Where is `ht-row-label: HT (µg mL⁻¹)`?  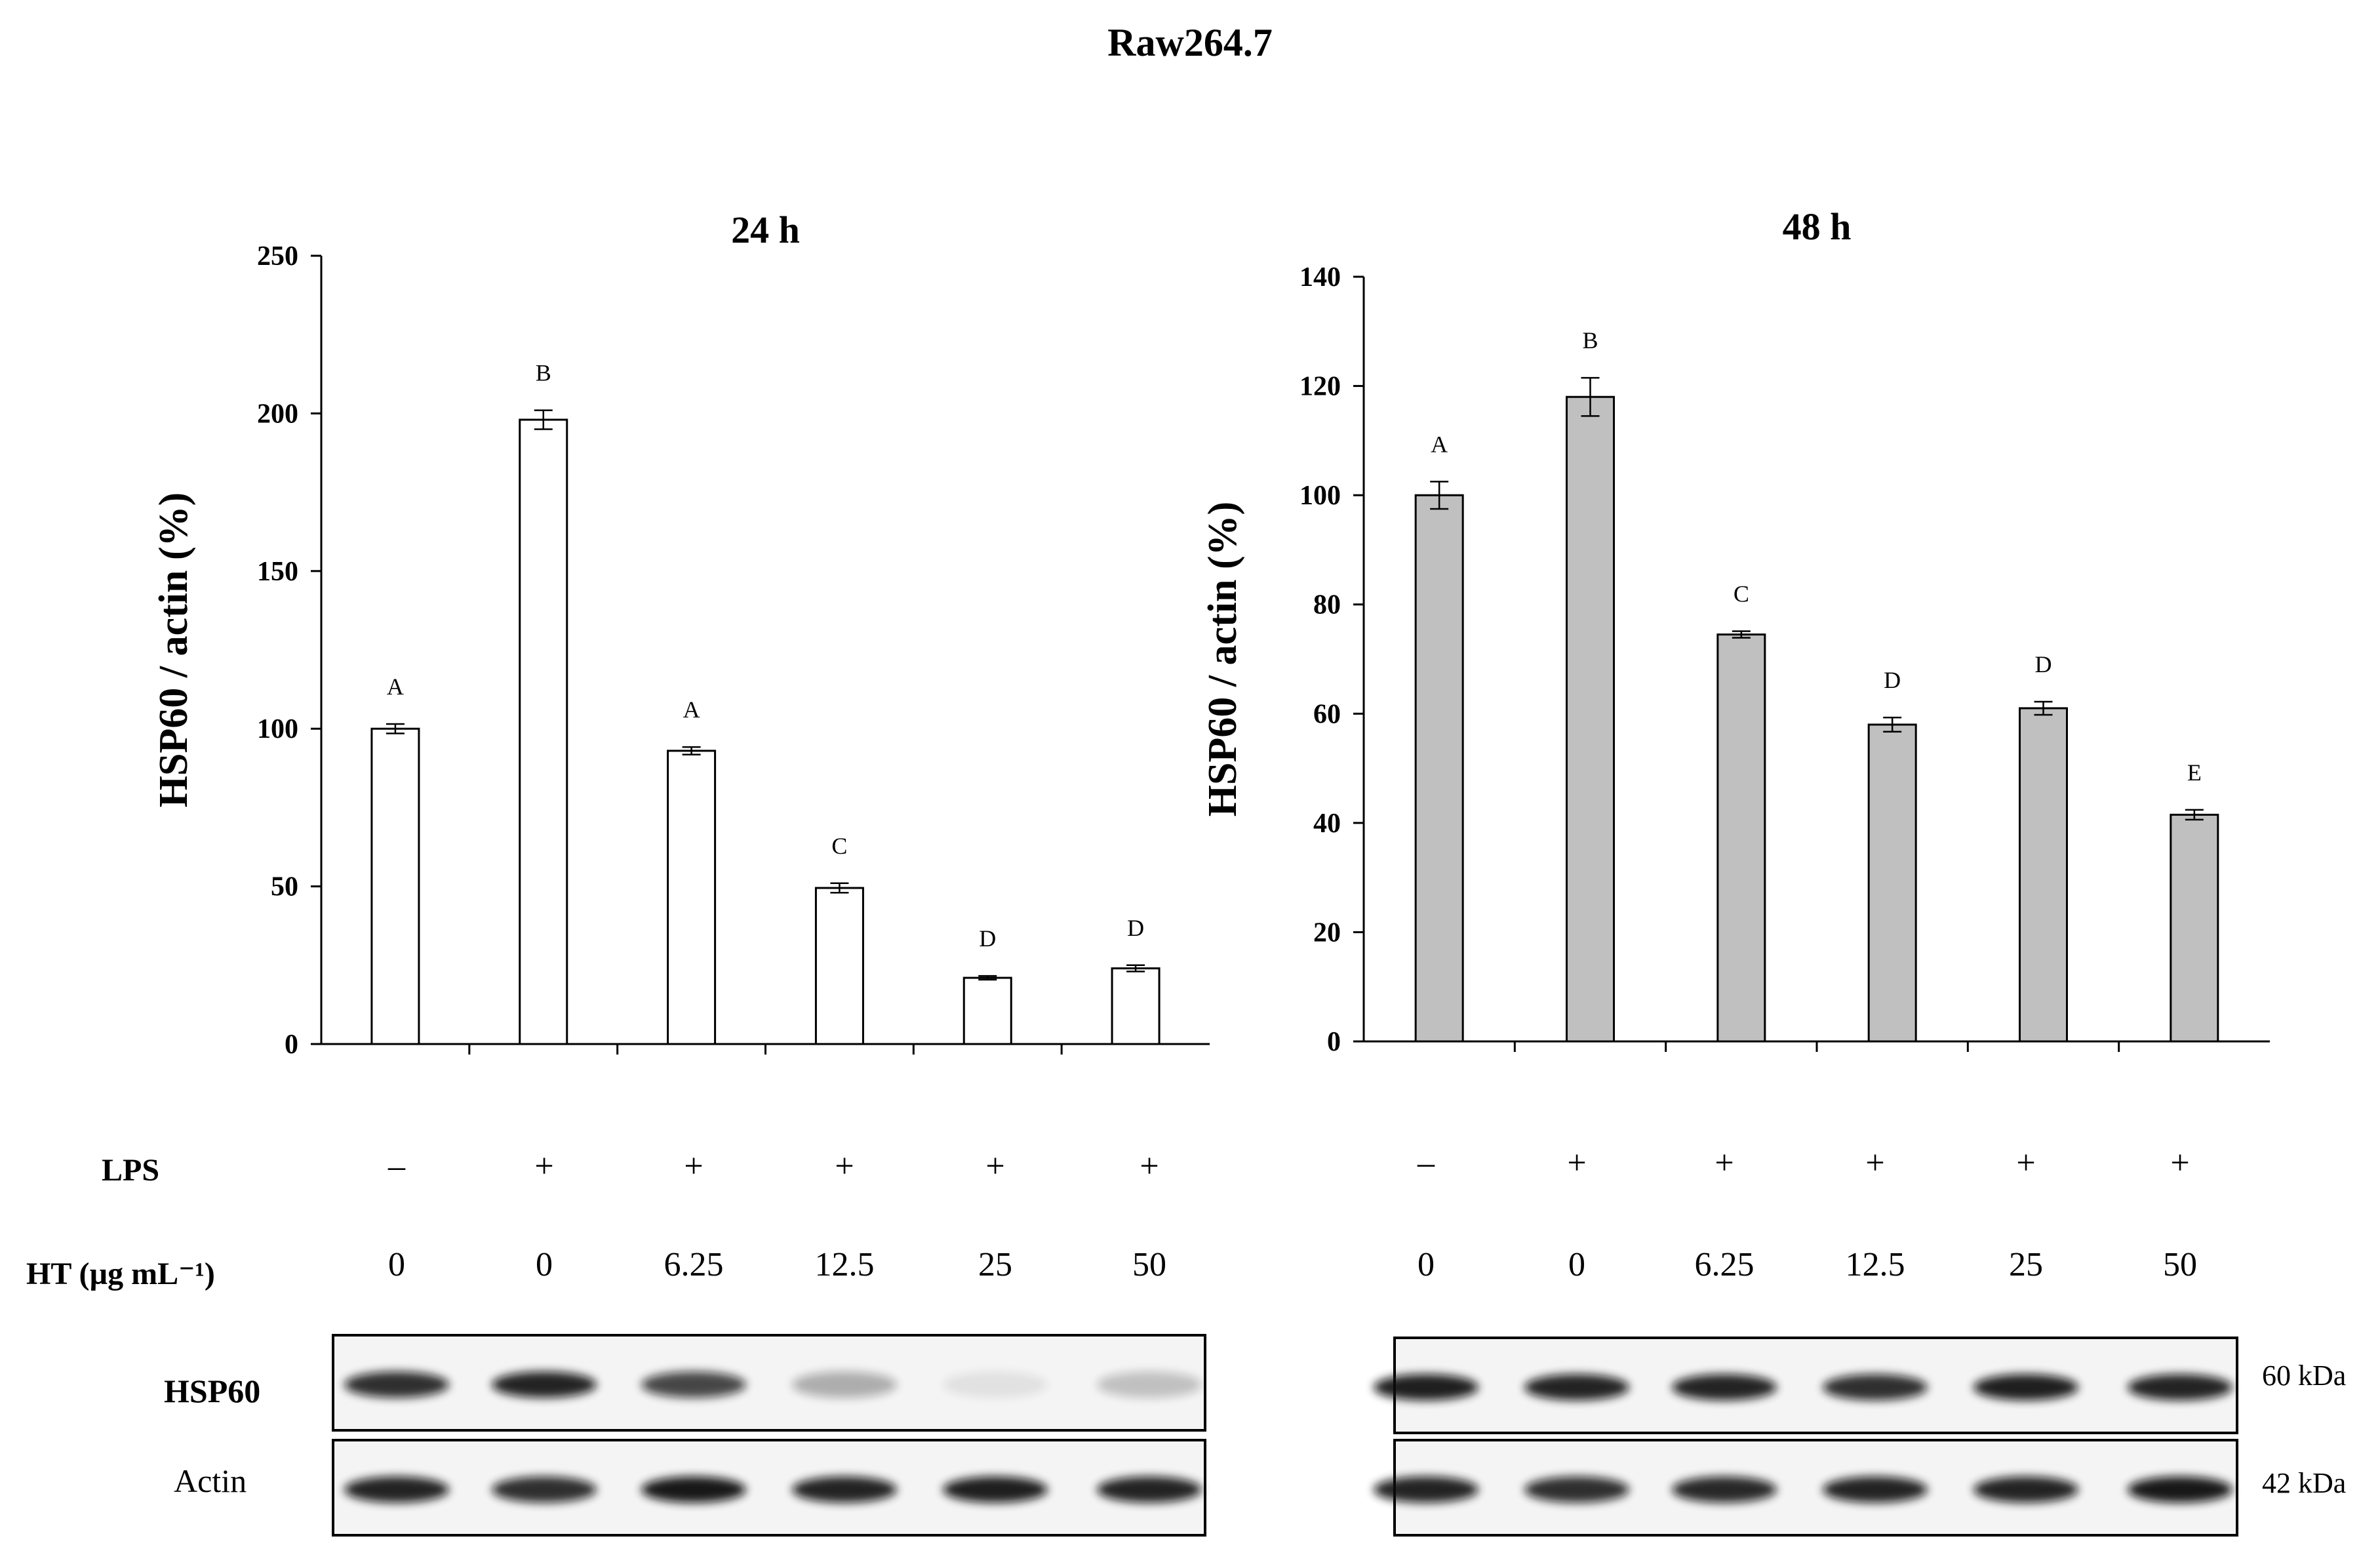
ht-row-label: HT (µg mL⁻¹) is located at coordinates (120, 1274).